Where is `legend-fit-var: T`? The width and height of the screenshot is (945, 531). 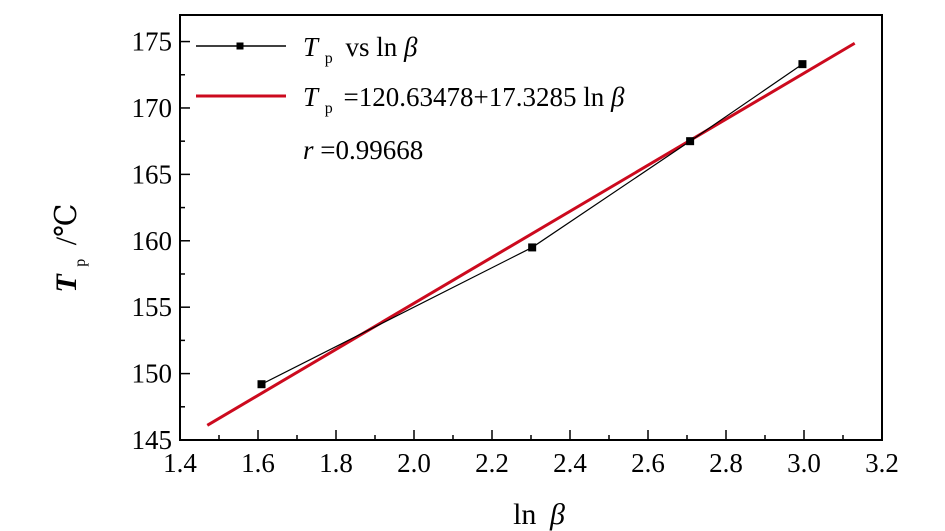
legend-fit-var: T is located at coordinates (311, 97).